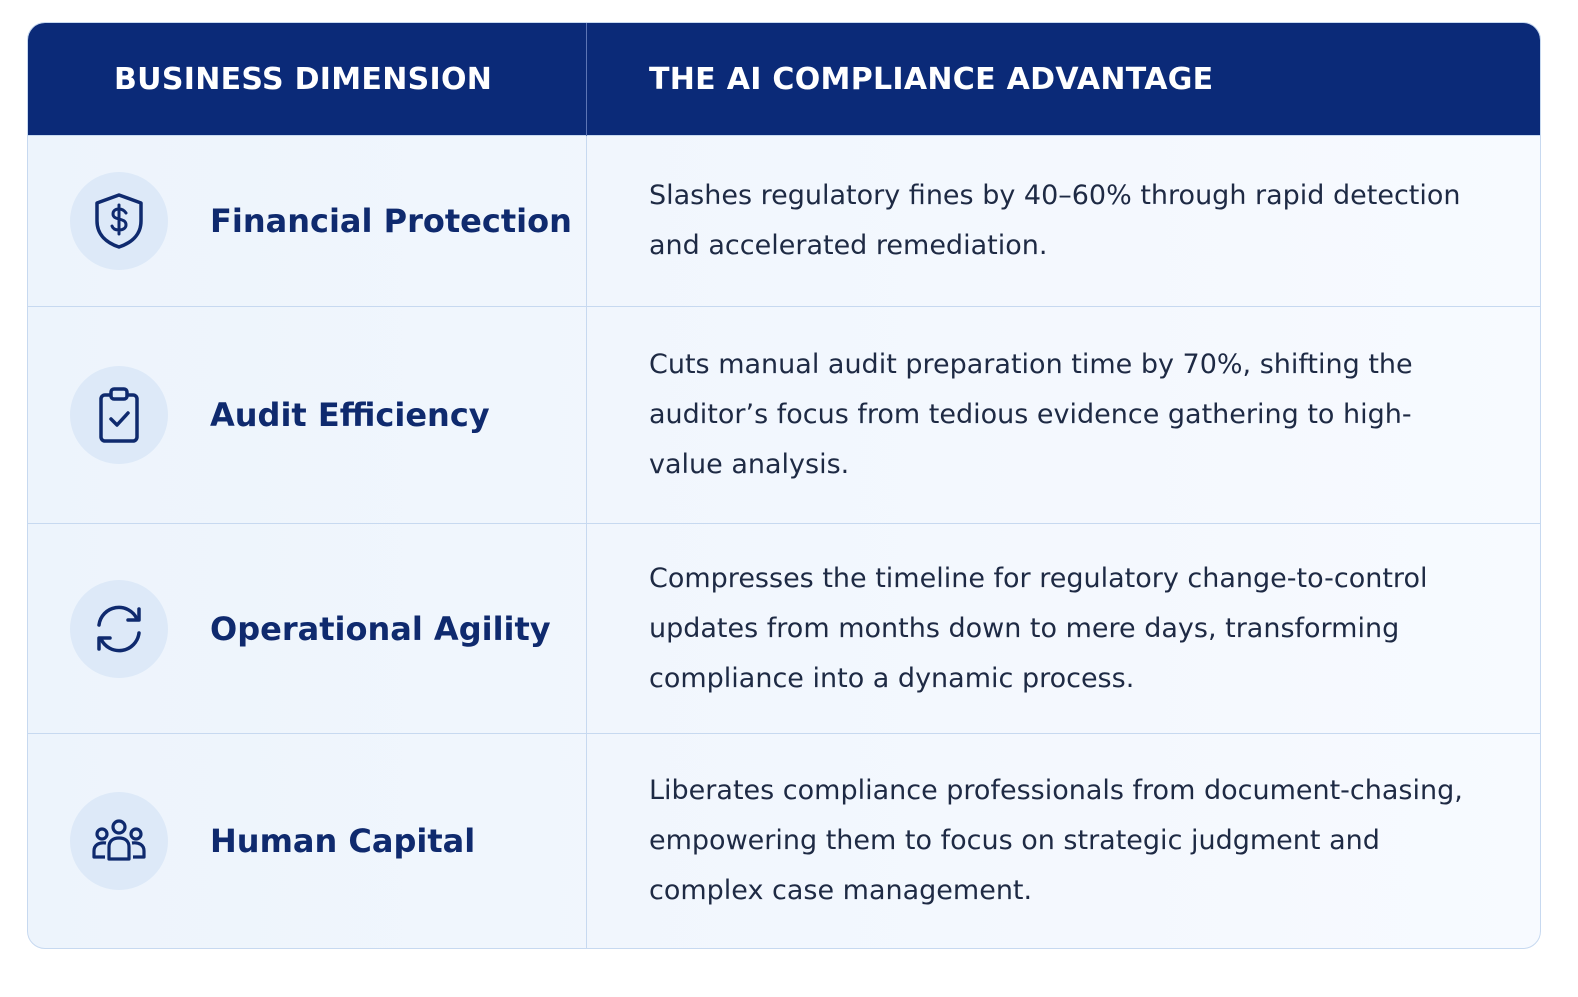 Image resolution: width=1578 pixels, height=997 pixels. Describe the element at coordinates (343, 841) in the screenshot. I see `dimension-label: Human Capital` at that location.